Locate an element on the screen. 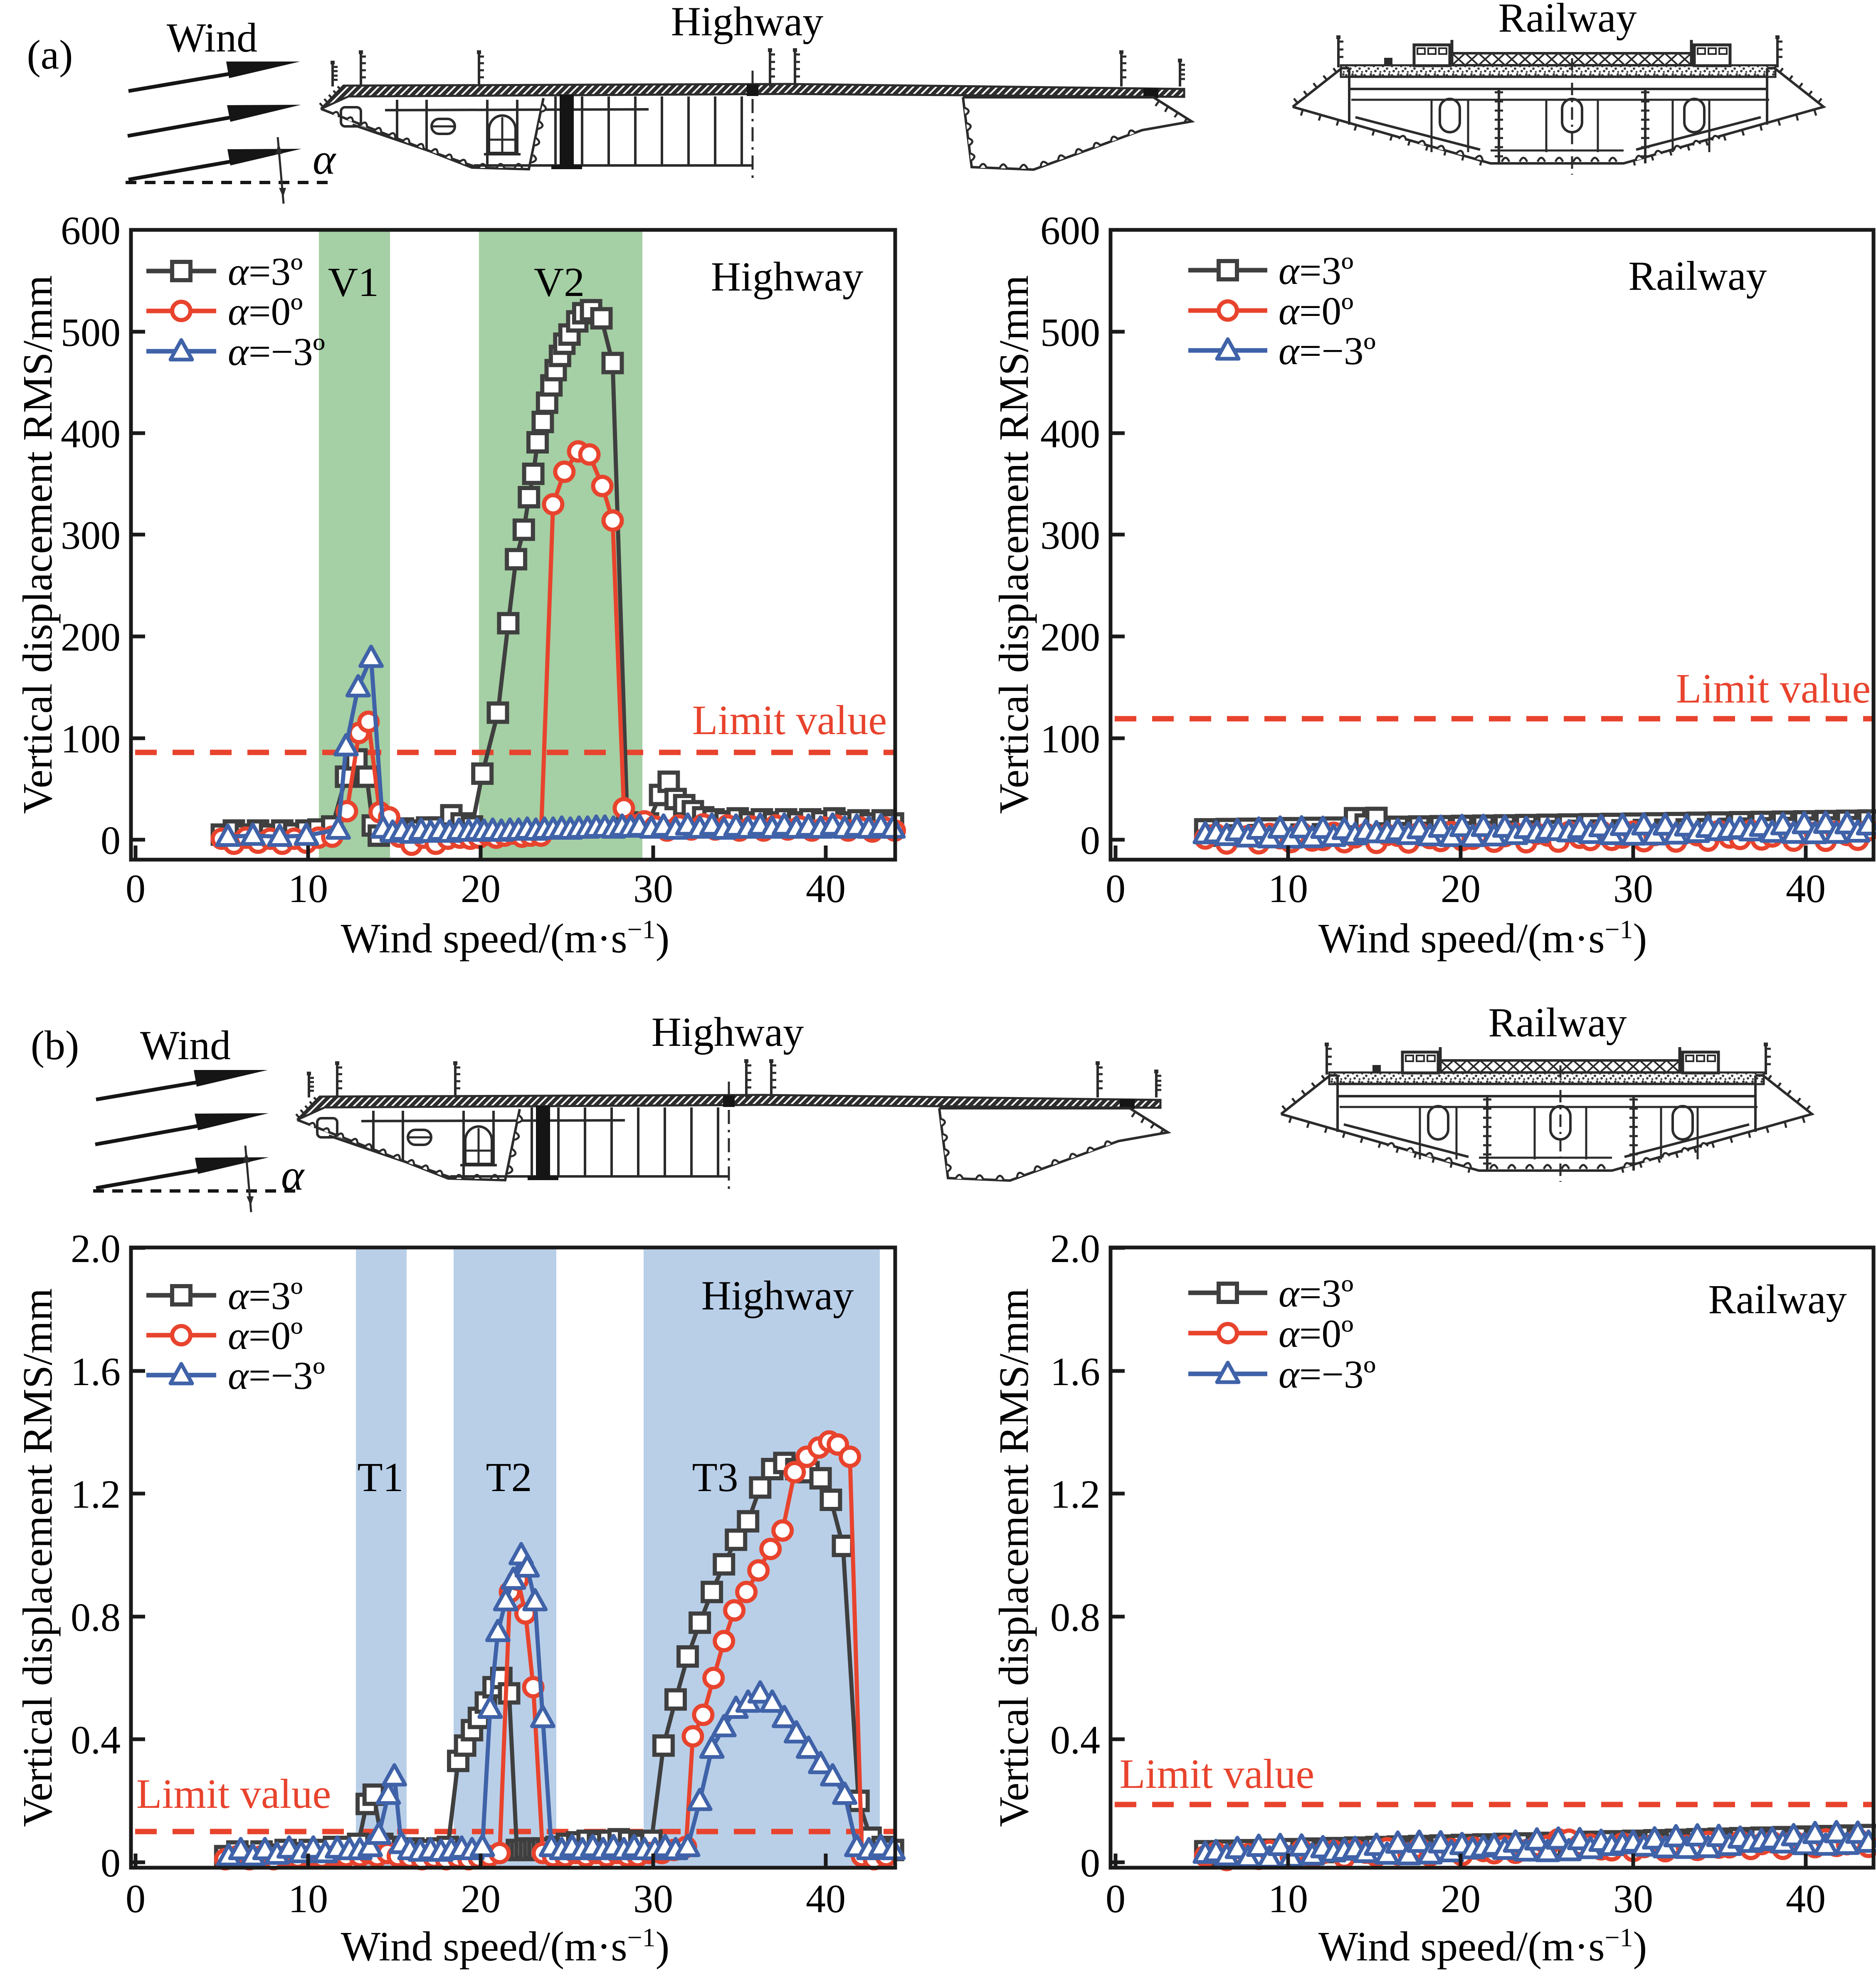 Image resolution: width=1876 pixels, height=1987 pixels. svg-text: V1 is located at coordinates (353, 282).